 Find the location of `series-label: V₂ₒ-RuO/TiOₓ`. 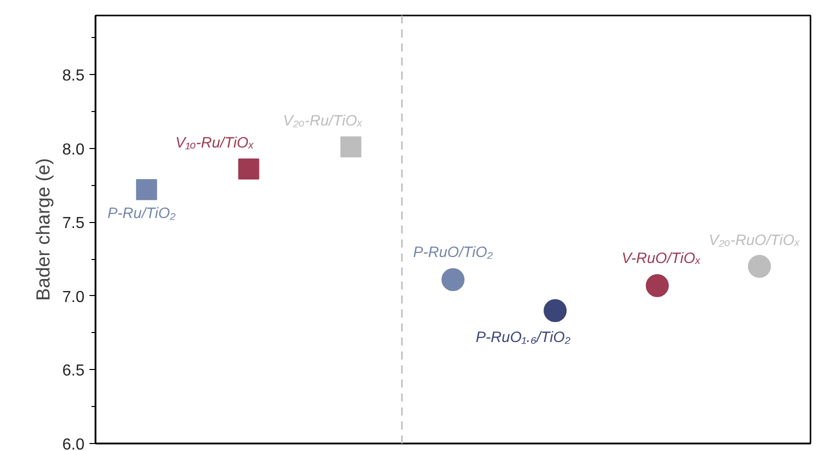

series-label: V₂ₒ-RuO/TiOₓ is located at coordinates (754, 240).